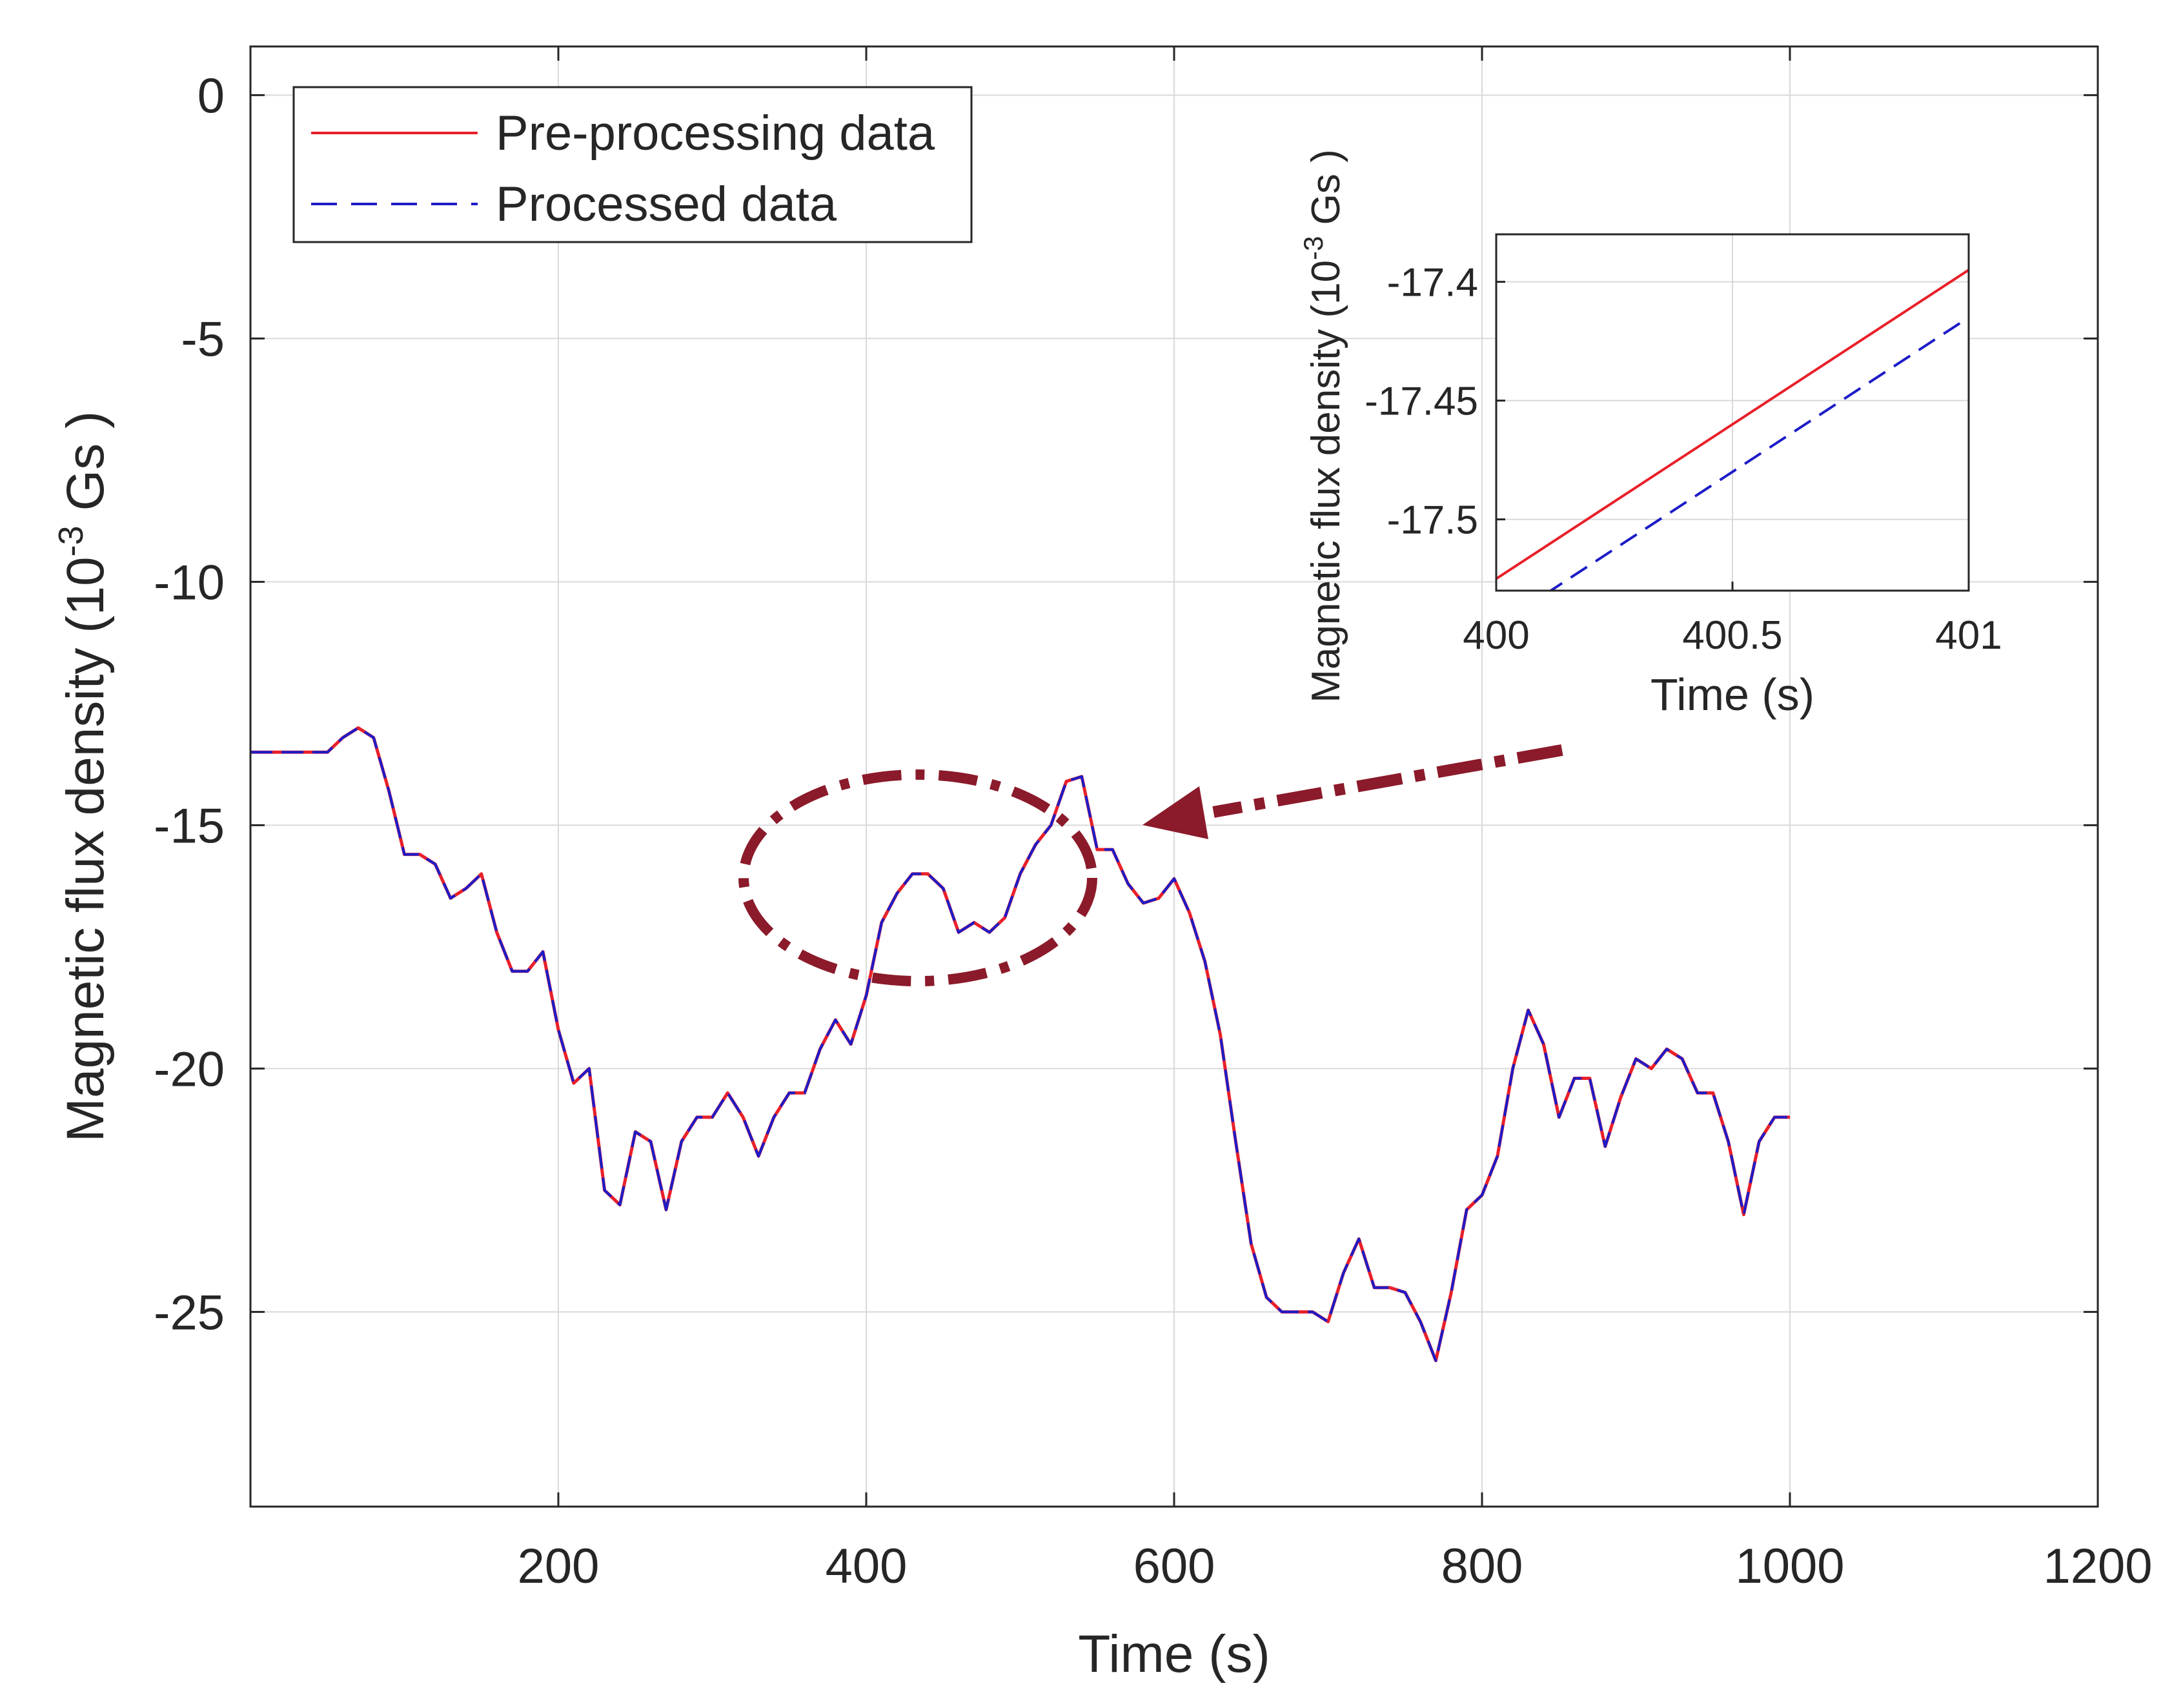 This screenshot has width=2183, height=1708. Describe the element at coordinates (189, 582) in the screenshot. I see `main-y-tick-label: -10` at that location.